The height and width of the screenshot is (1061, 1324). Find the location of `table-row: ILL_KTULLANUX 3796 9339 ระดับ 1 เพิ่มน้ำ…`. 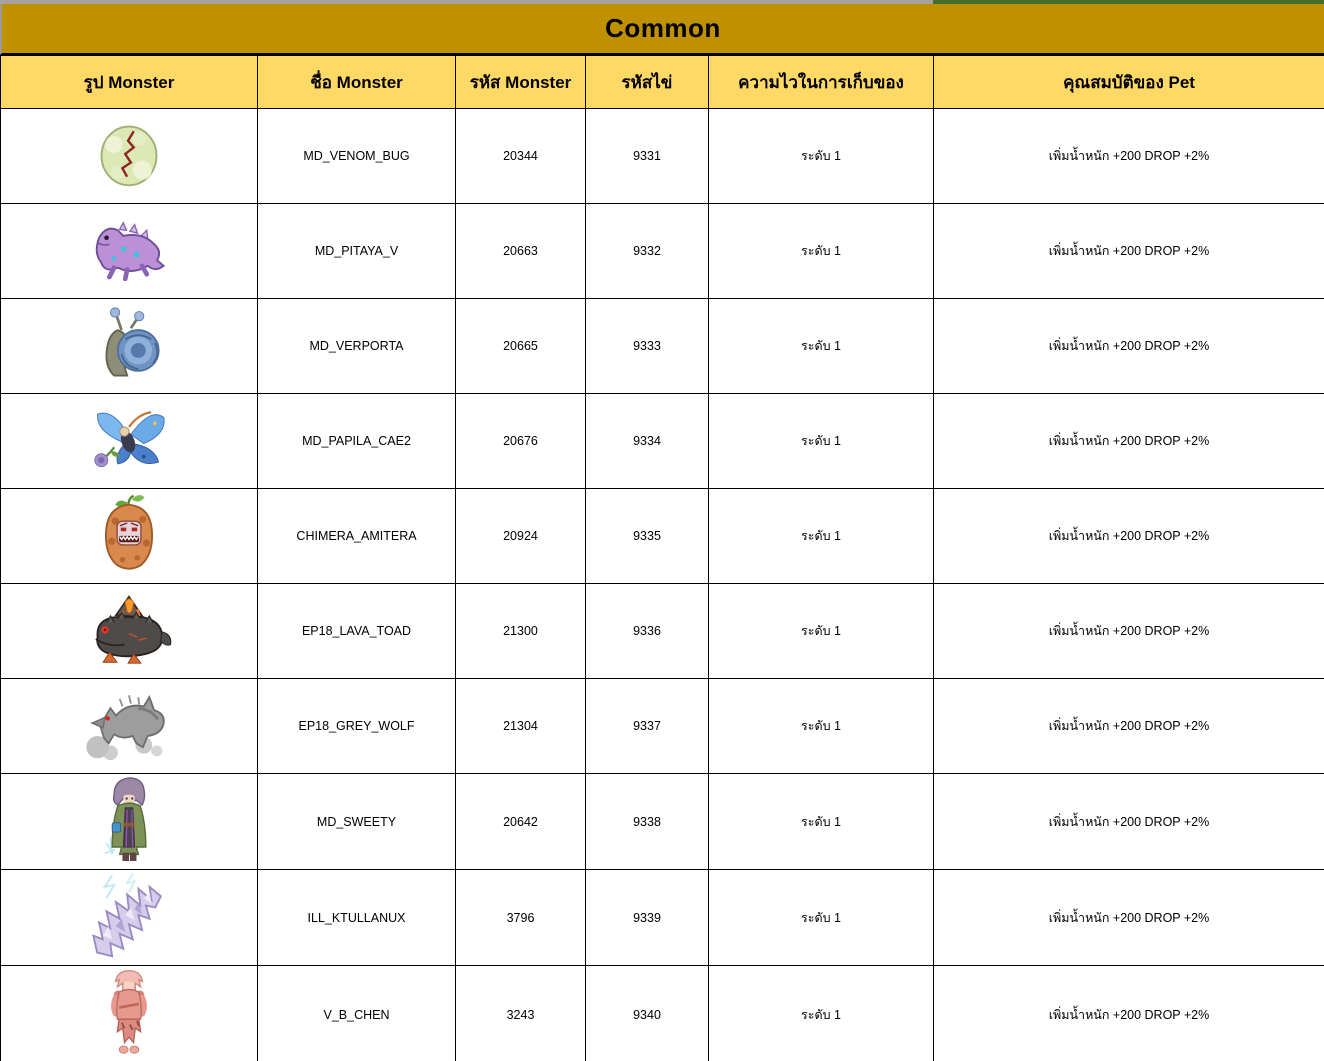

table-row: ILL_KTULLANUX 3796 9339 ระดับ 1 เพิ่มน้ำ… is located at coordinates (662, 917).